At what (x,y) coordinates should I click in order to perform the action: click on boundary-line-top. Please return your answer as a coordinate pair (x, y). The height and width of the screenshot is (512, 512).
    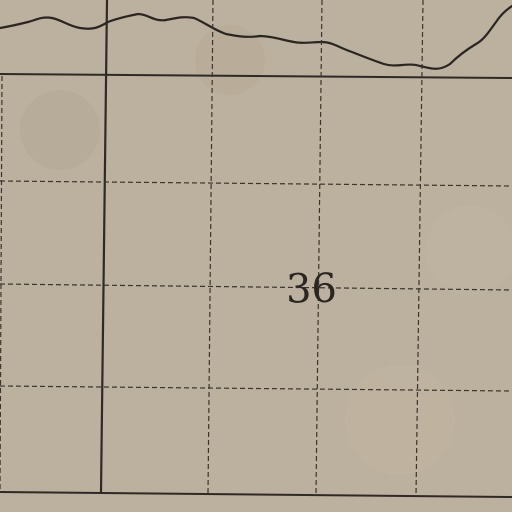
    Looking at the image, I should click on (256, 76).